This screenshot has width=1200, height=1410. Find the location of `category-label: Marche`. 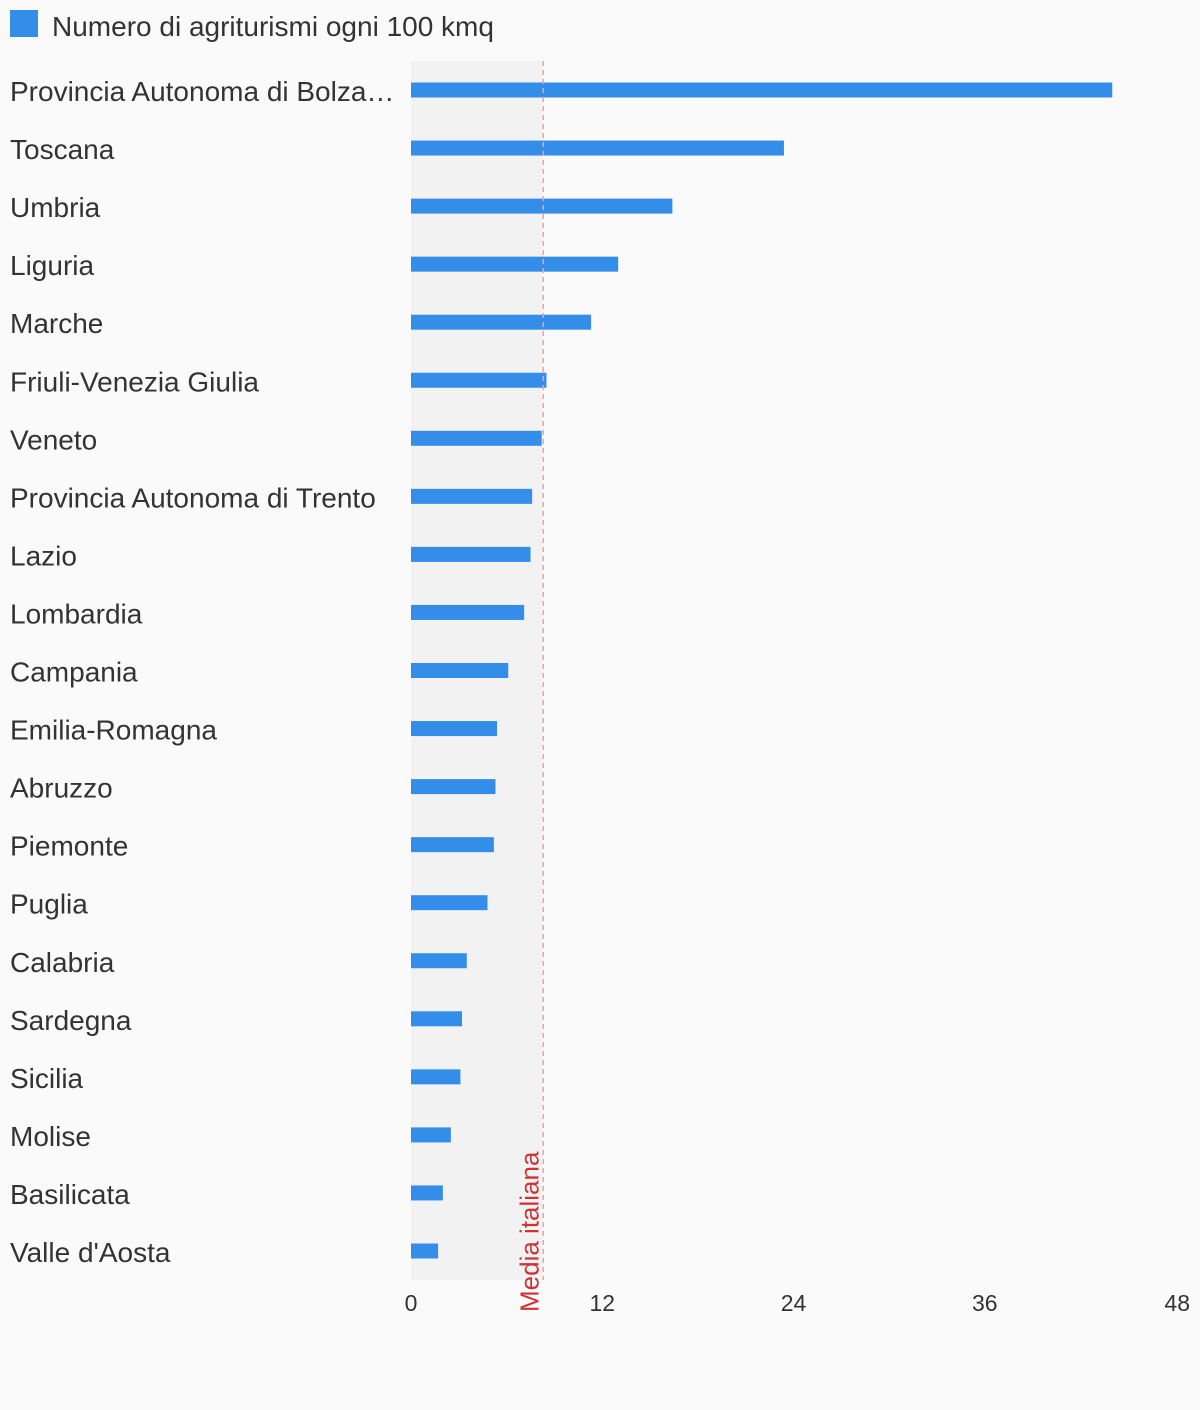

category-label: Marche is located at coordinates (56, 323).